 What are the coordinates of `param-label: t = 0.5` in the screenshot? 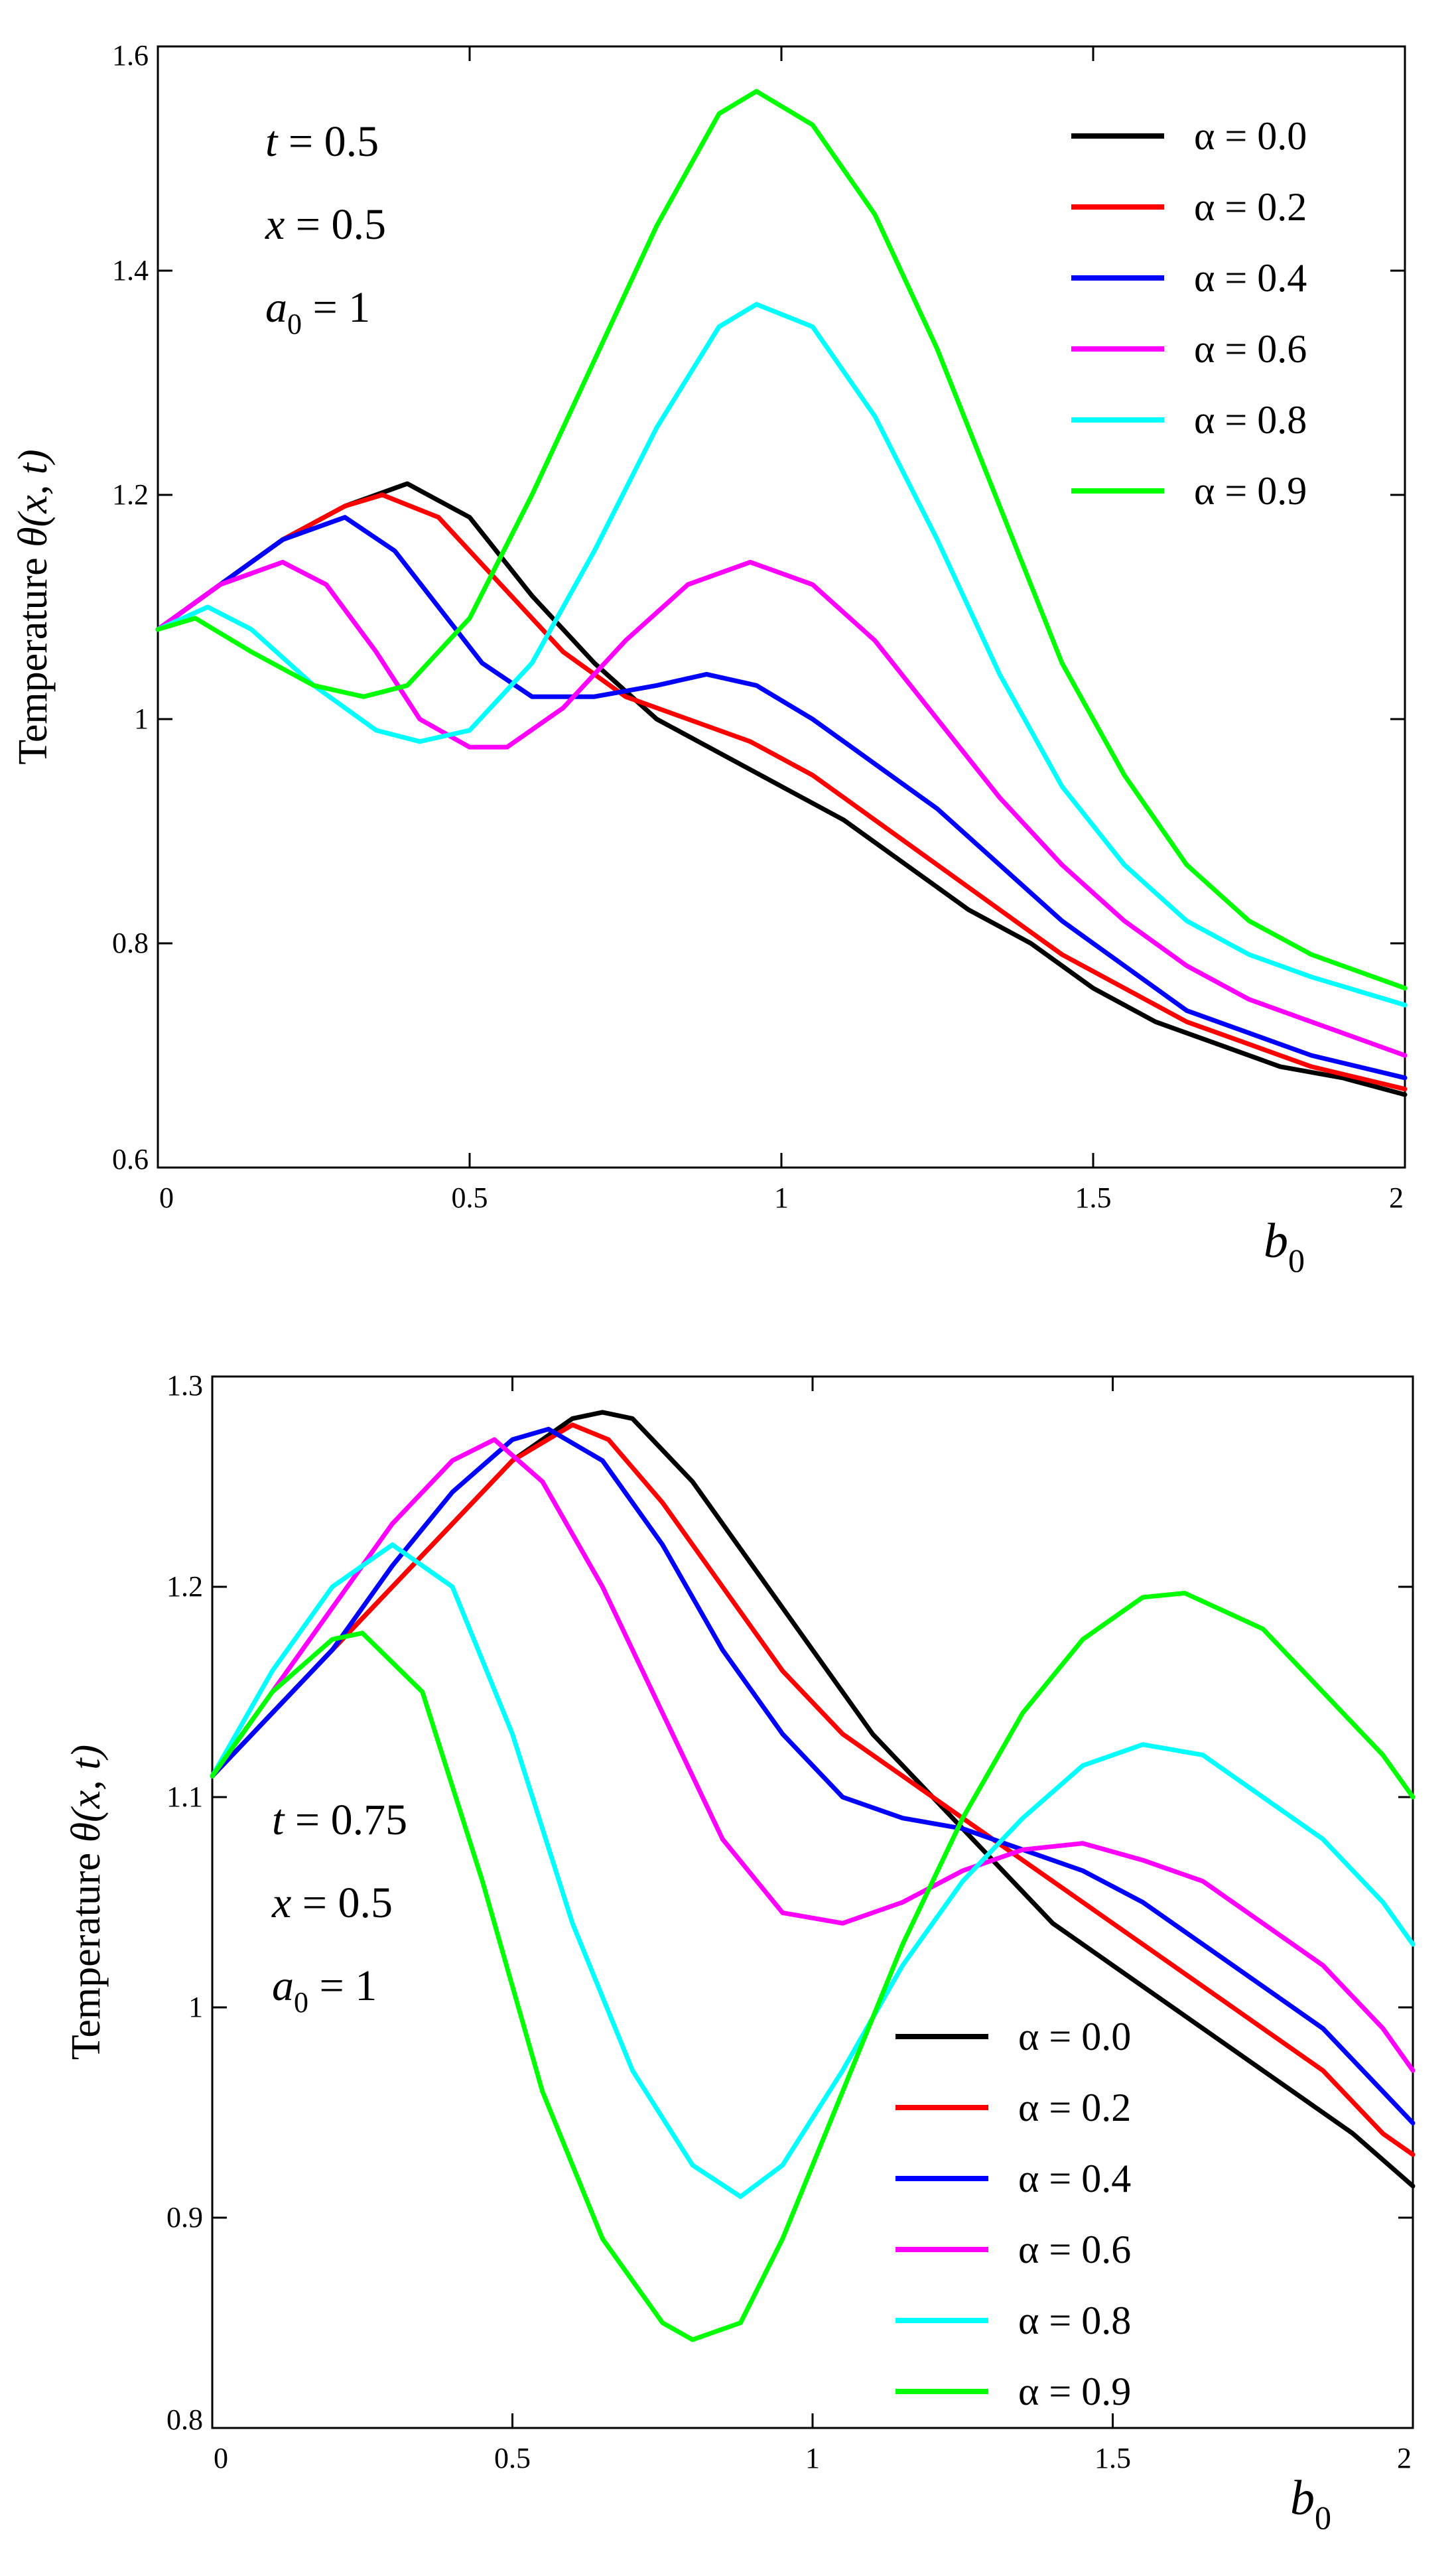 It's located at (322, 141).